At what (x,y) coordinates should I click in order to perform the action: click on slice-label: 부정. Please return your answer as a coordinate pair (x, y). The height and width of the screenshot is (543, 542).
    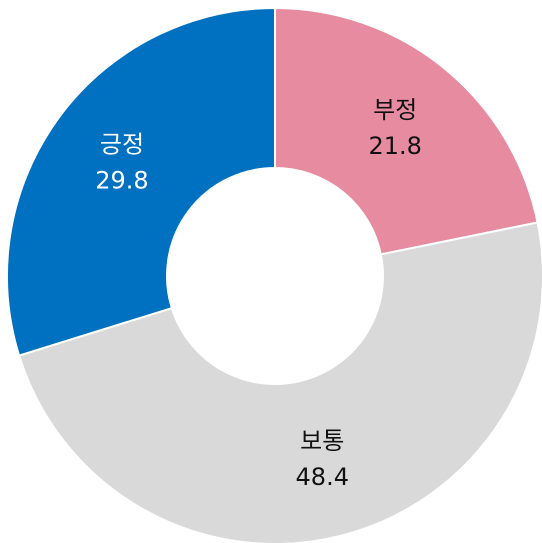
    Looking at the image, I should click on (395, 110).